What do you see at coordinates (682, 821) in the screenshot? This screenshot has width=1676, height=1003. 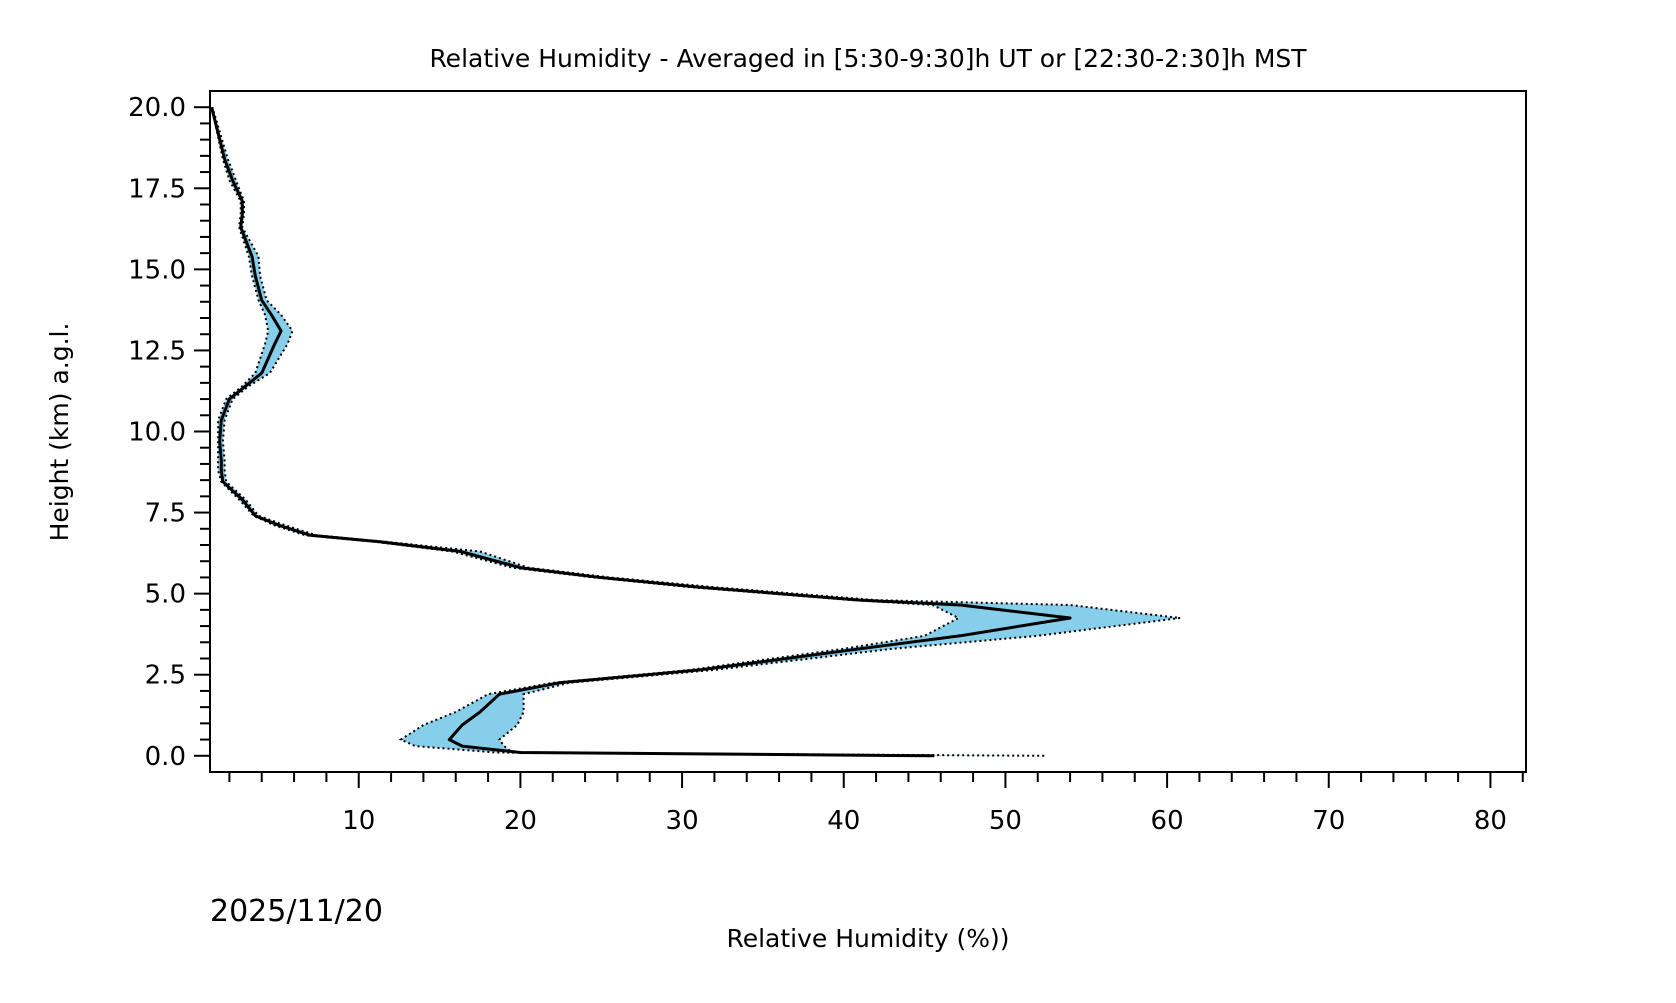 I see `x-tick-label: 30` at bounding box center [682, 821].